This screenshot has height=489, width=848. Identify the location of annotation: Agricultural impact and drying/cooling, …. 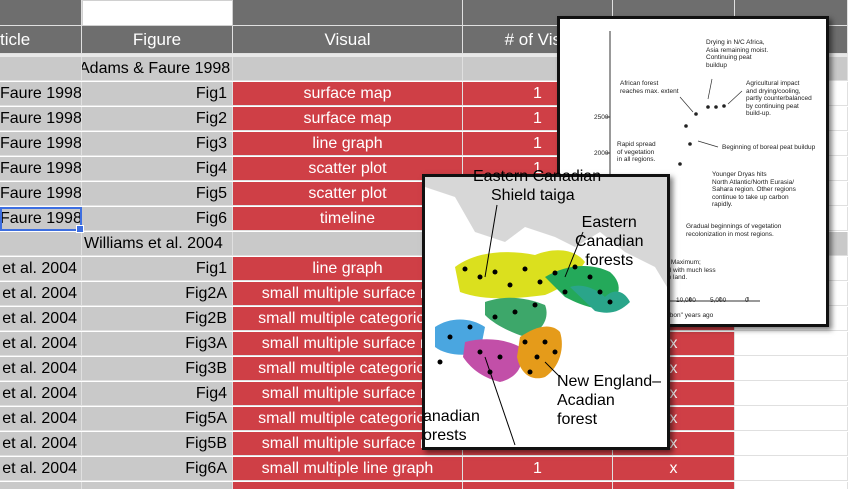
(779, 98).